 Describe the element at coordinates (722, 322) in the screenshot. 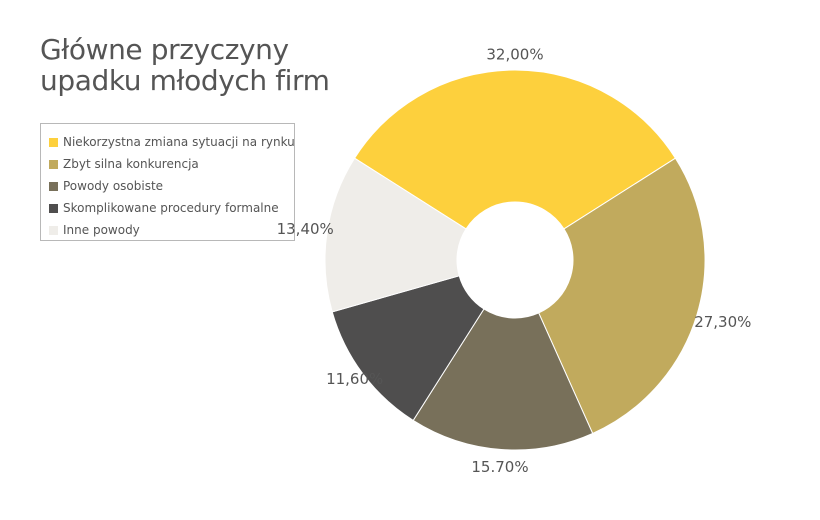

I see `slice-data-label: 27,30%` at that location.